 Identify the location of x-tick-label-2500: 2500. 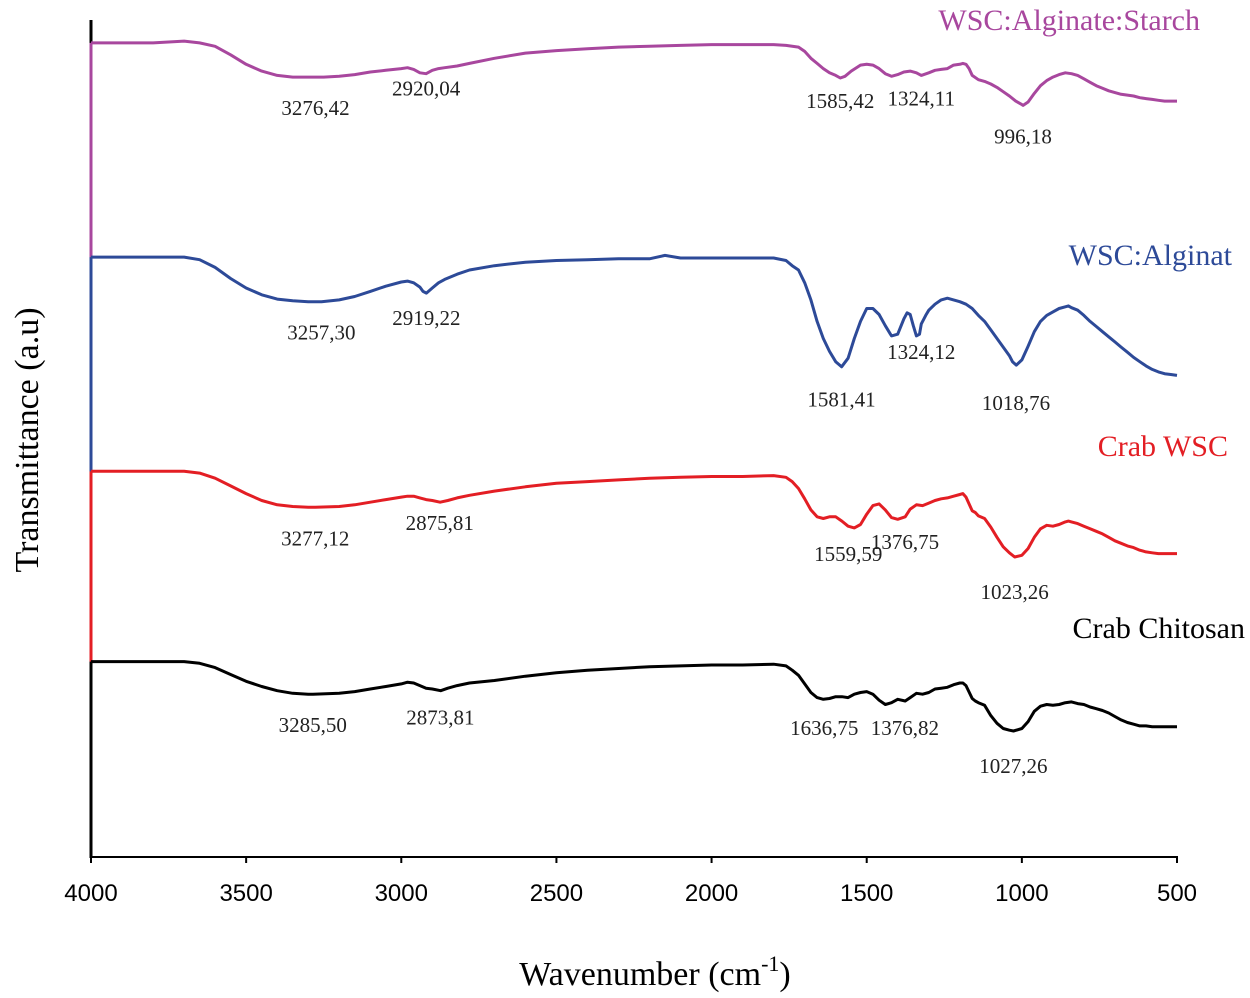
(556, 893).